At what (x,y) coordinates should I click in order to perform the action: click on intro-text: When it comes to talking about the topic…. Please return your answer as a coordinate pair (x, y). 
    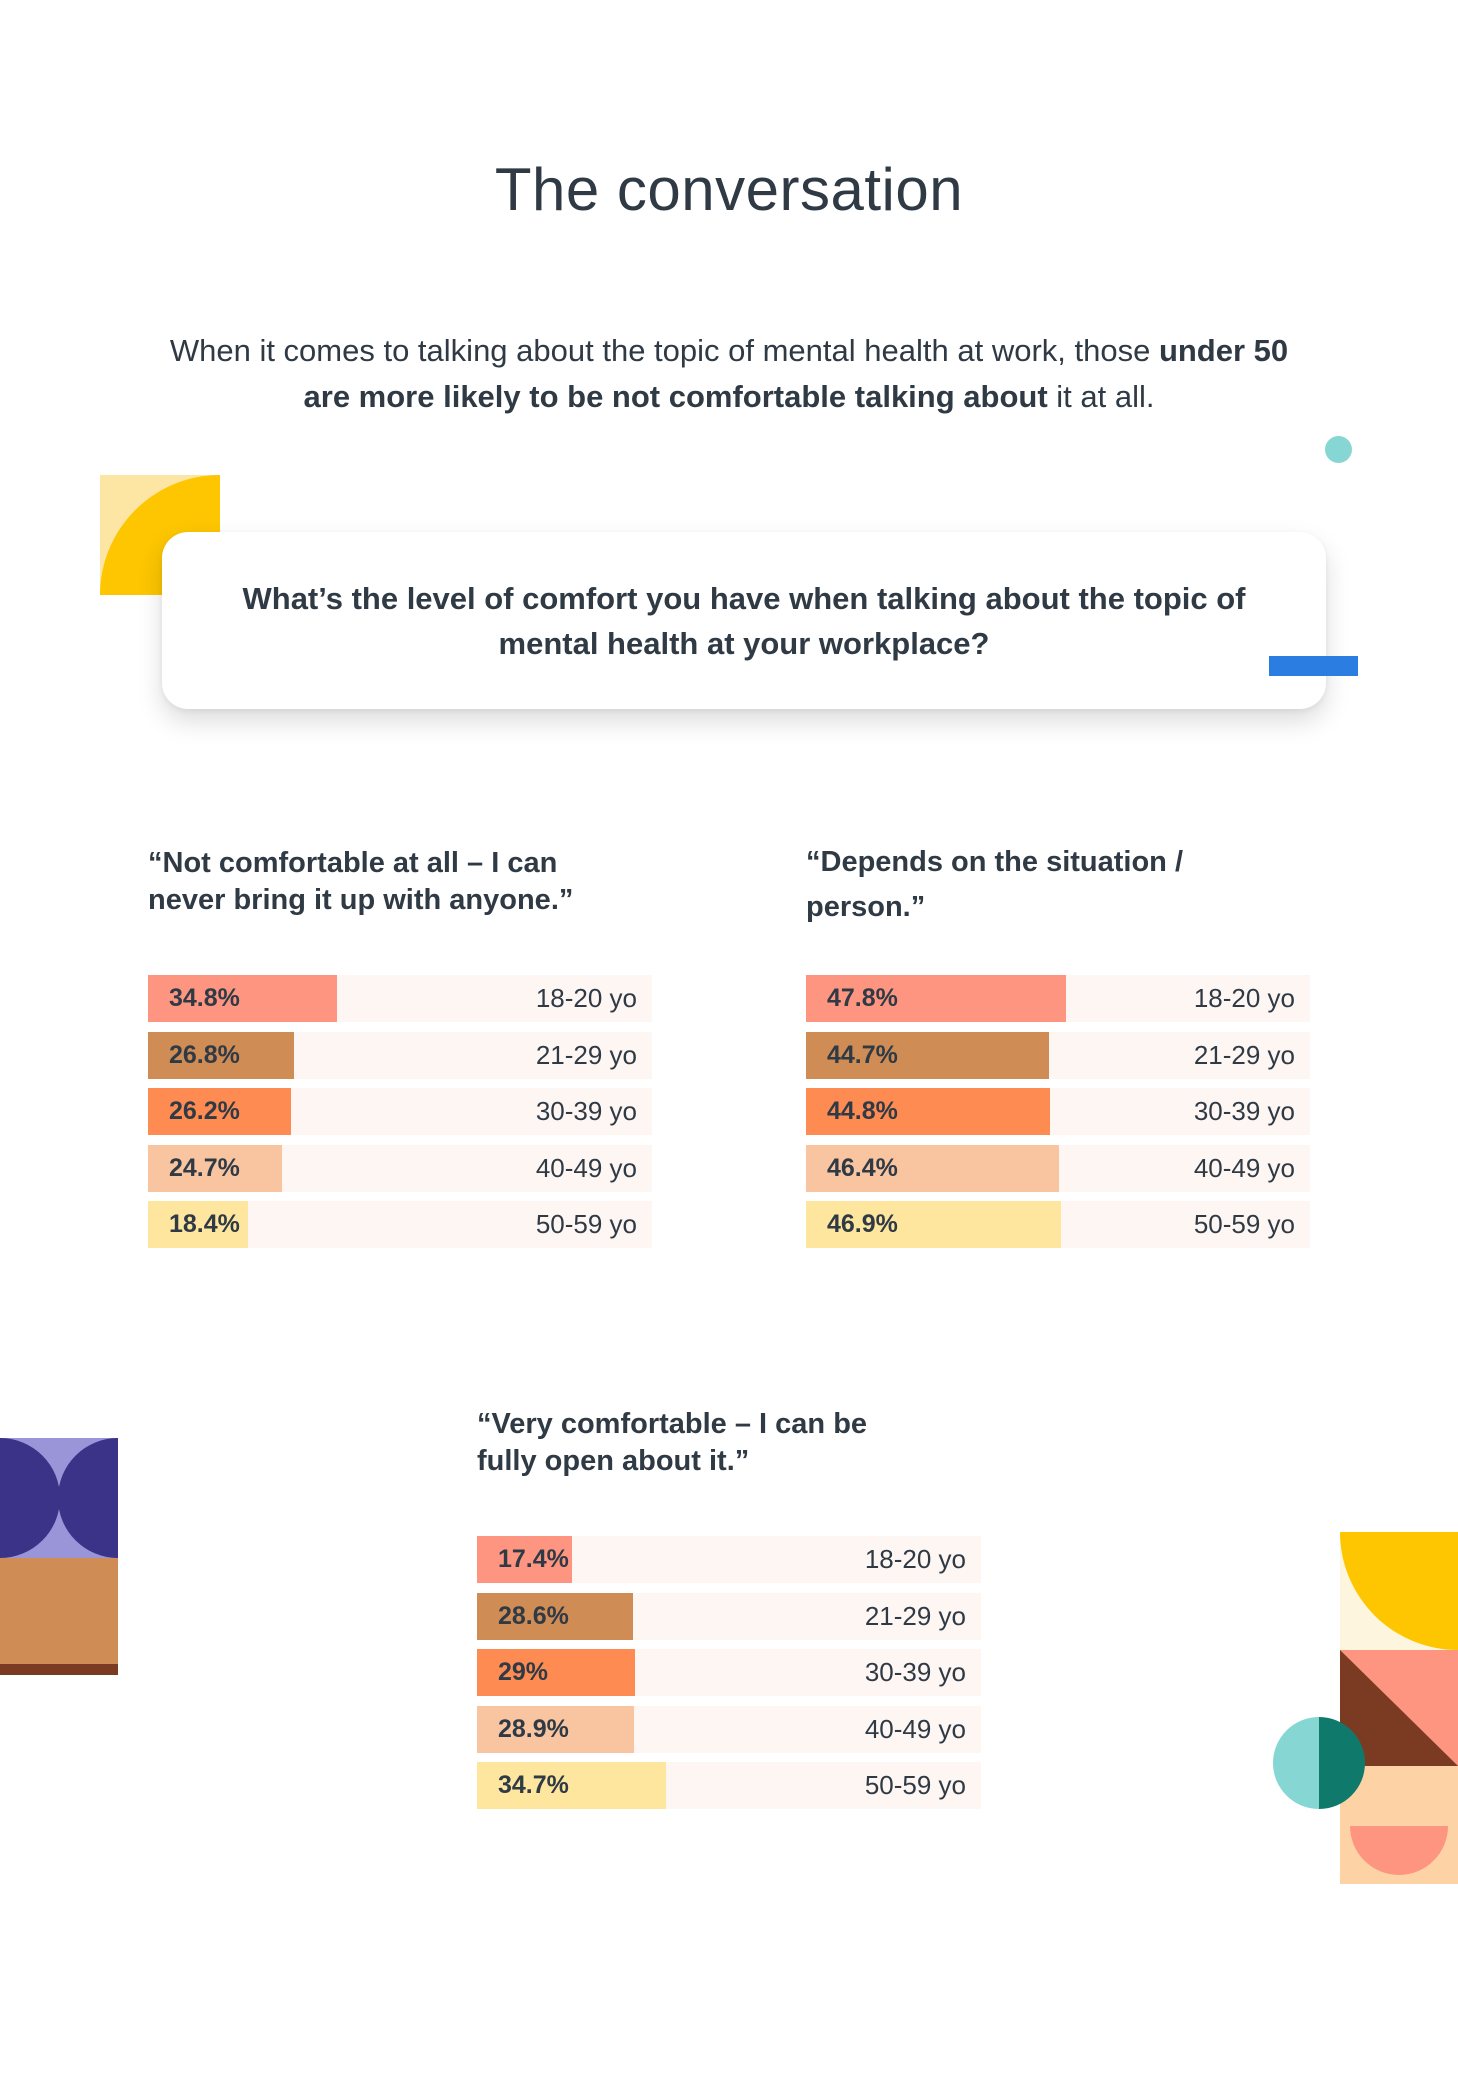
    Looking at the image, I should click on (729, 374).